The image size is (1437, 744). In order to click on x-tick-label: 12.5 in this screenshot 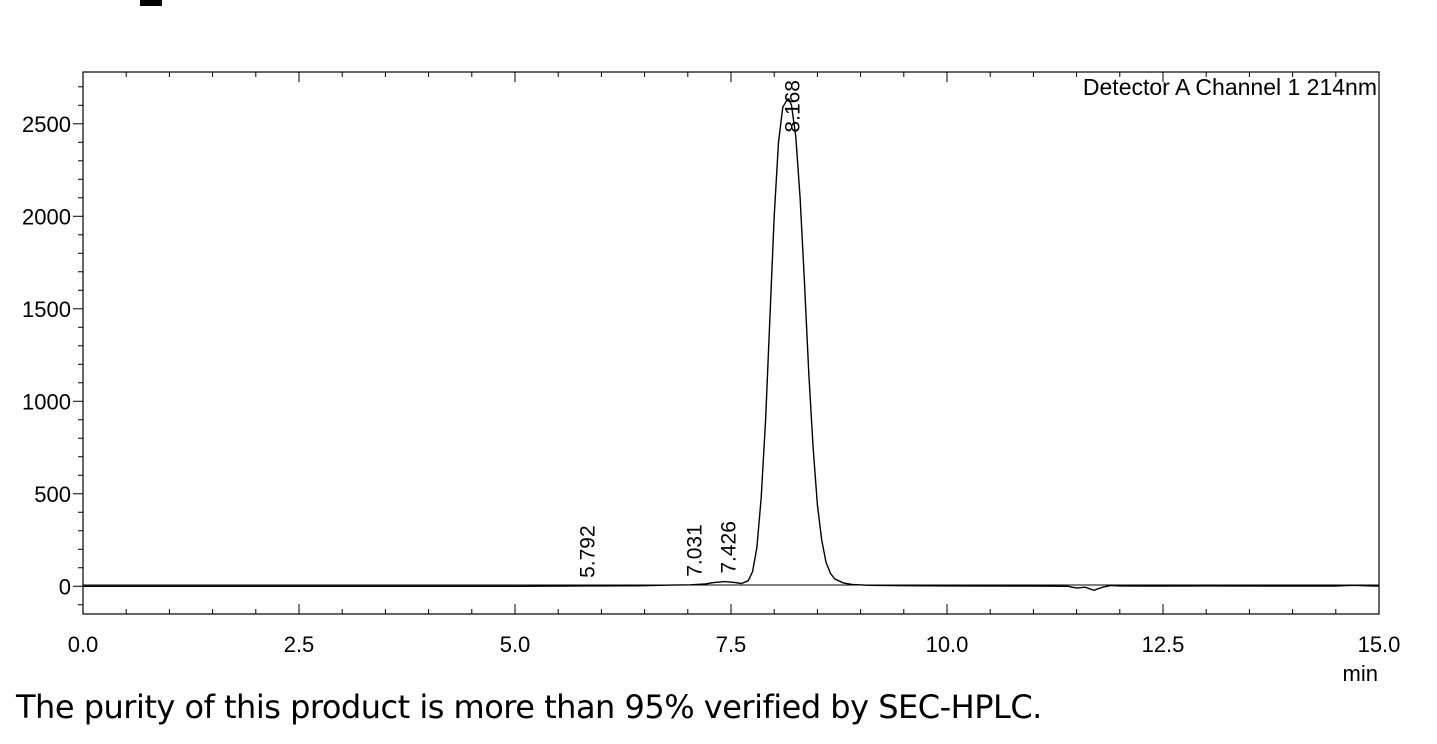, I will do `click(1163, 644)`.